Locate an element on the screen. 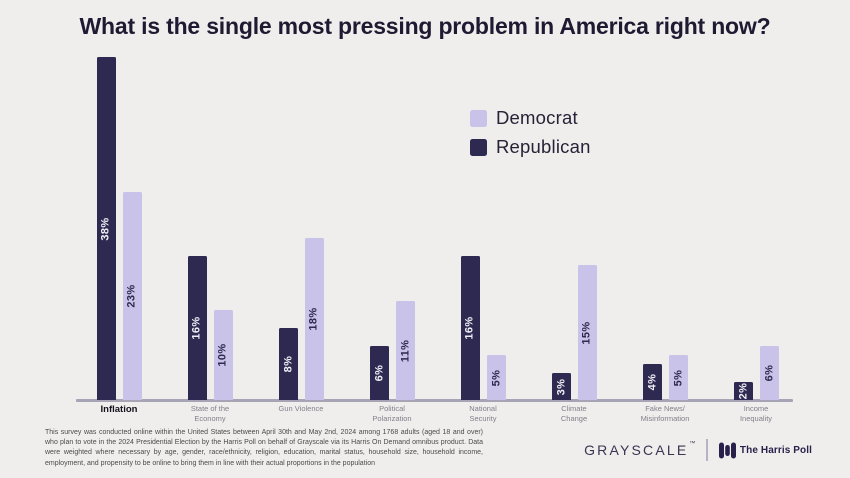 The height and width of the screenshot is (478, 850). grayscale-logo: GRAYSCALE ™ is located at coordinates (640, 449).